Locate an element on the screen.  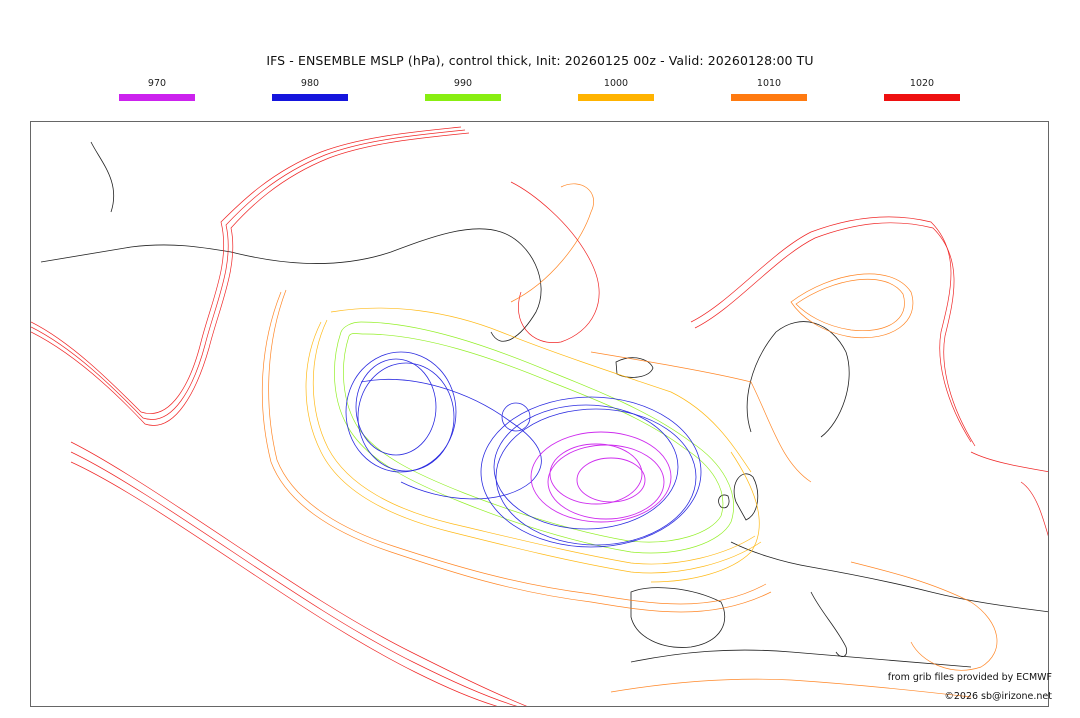
legend-label: 1000 is located at coordinates (616, 83).